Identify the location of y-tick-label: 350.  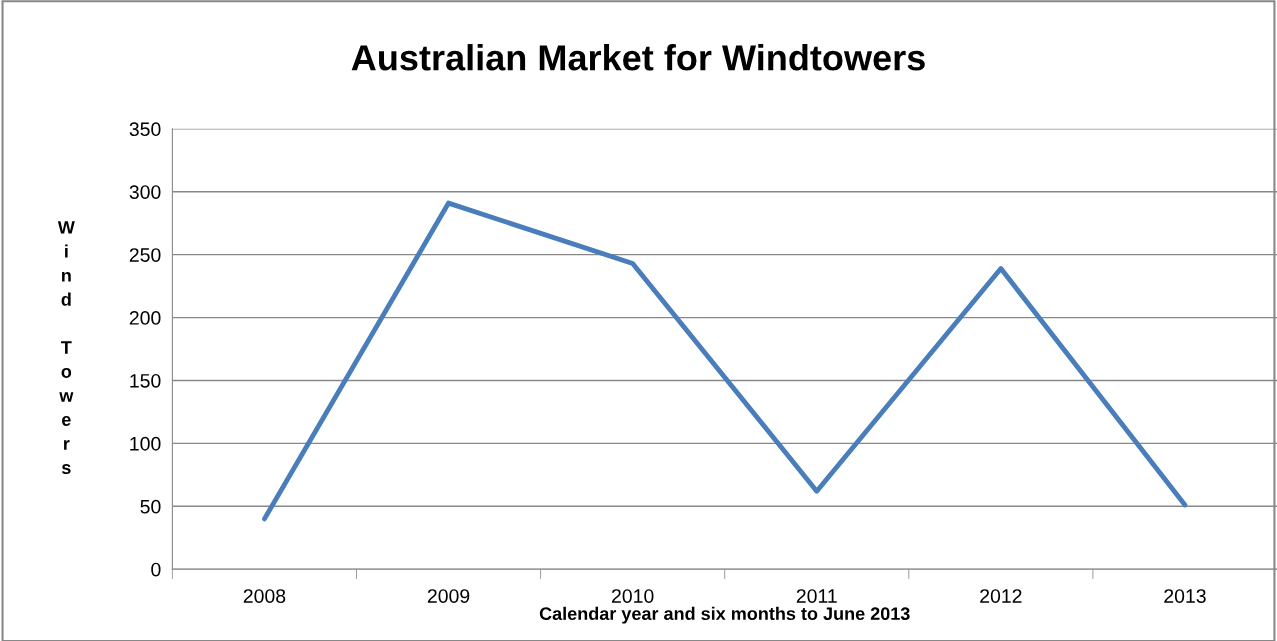
(145, 129).